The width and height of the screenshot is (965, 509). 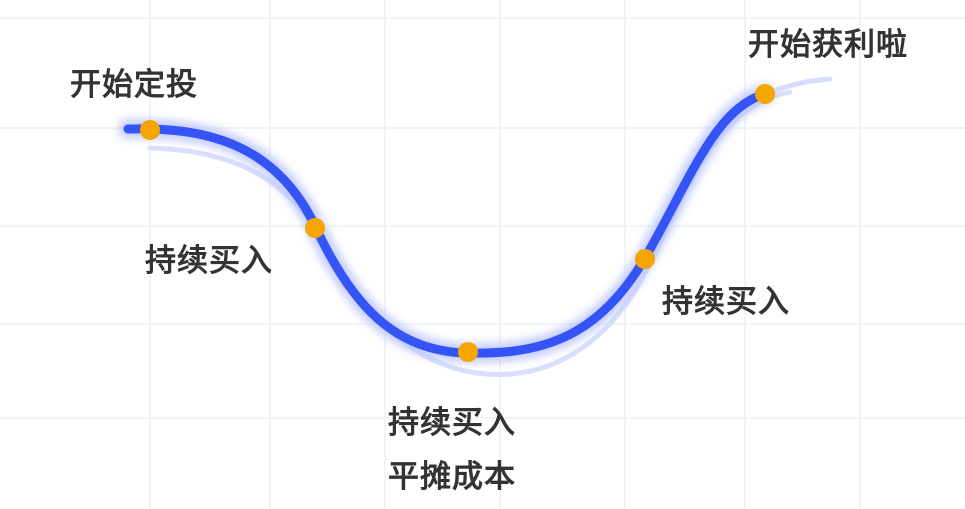 I want to click on label-profit: 开始获利啦, so click(x=828, y=45).